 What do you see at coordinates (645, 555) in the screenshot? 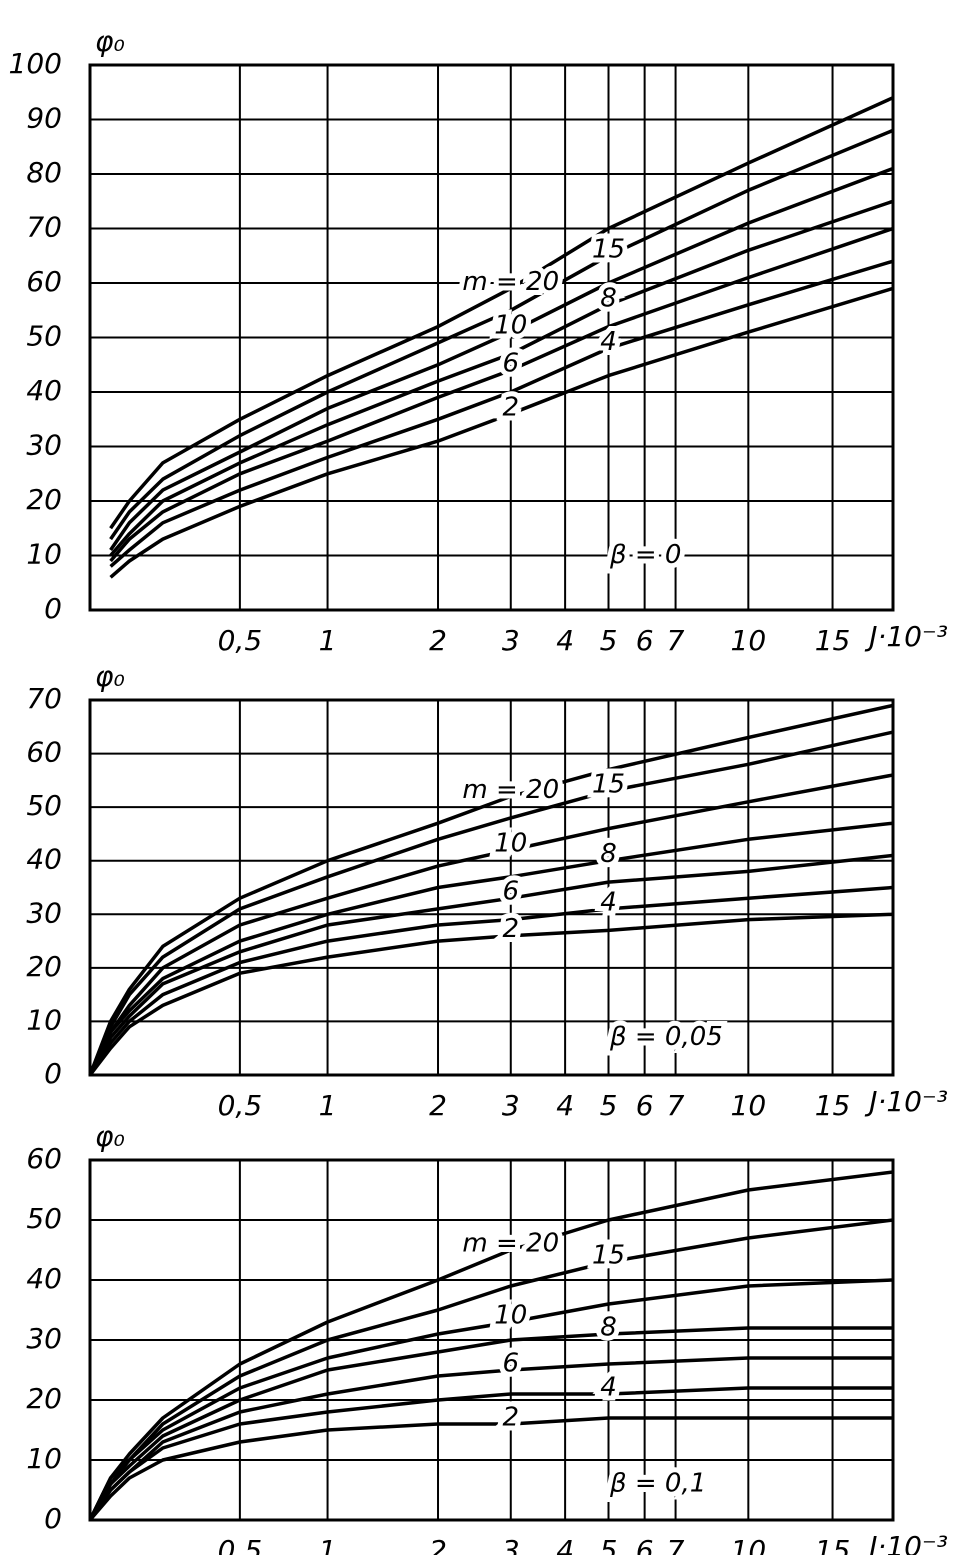
I see `annotation: β = 0` at bounding box center [645, 555].